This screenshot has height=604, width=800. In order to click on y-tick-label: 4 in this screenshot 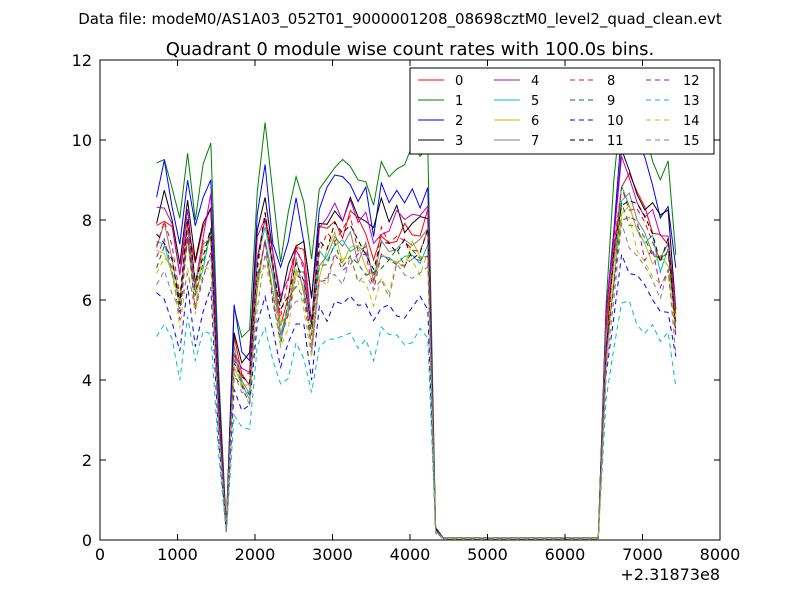, I will do `click(87, 380)`.